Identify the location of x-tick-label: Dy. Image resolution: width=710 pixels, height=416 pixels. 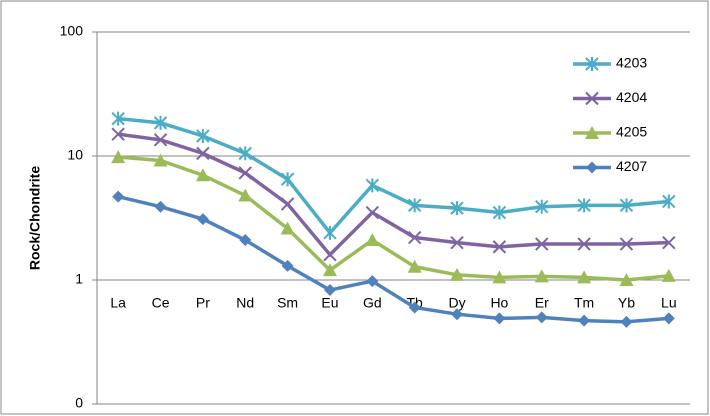
(456, 303).